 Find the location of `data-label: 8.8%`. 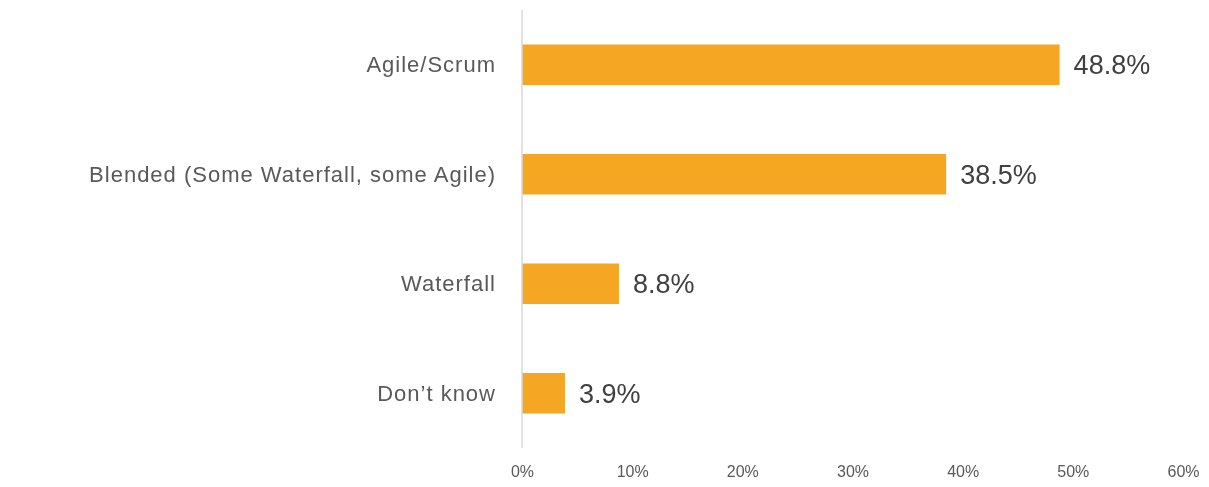

data-label: 8.8% is located at coordinates (663, 284).